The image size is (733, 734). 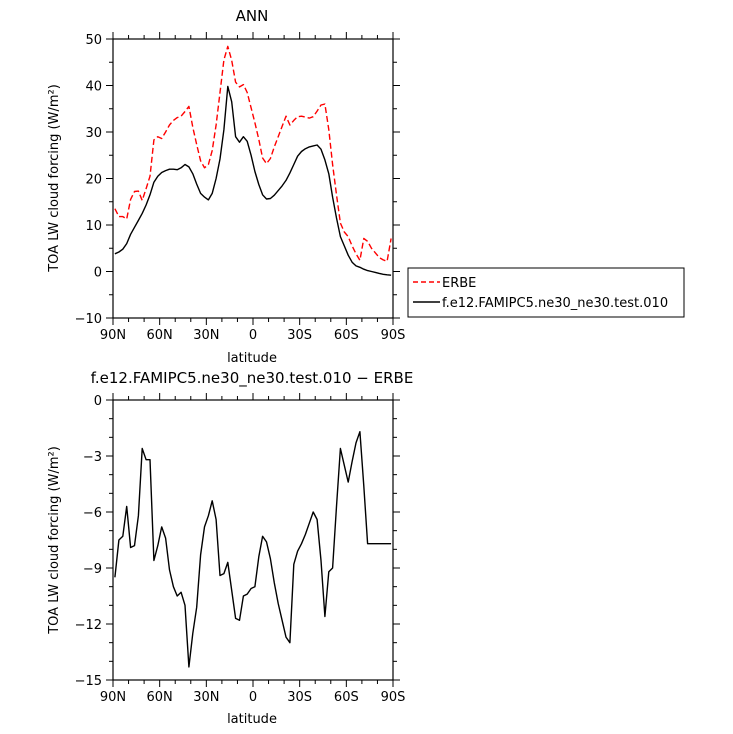 I want to click on top-y-tick-label: 0, so click(x=98, y=273).